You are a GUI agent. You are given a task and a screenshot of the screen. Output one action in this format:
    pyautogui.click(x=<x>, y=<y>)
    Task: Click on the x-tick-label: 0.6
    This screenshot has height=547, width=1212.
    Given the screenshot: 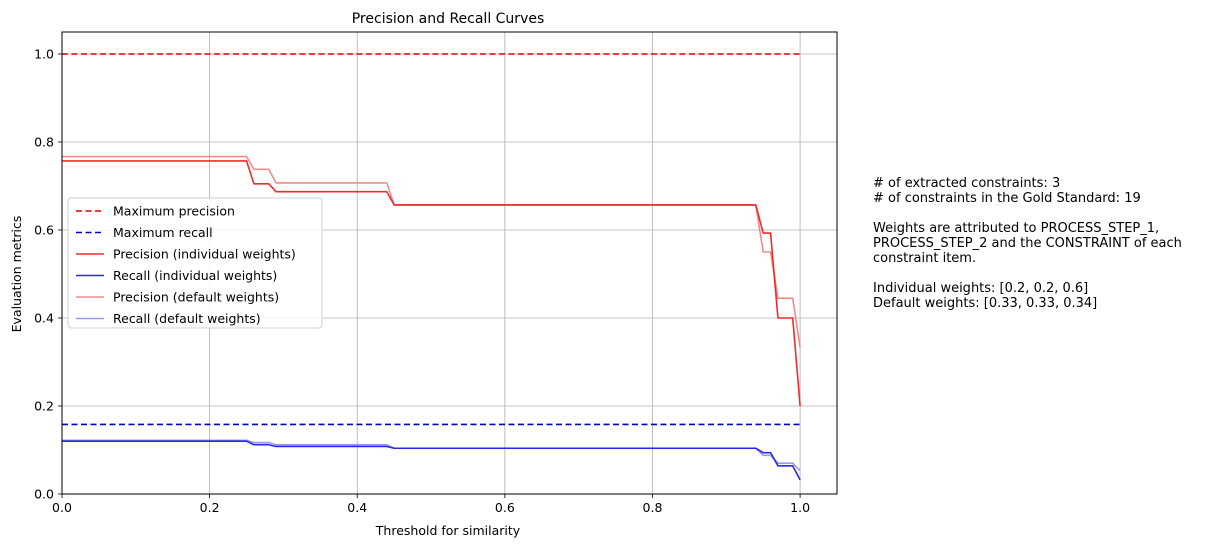 What is the action you would take?
    pyautogui.click(x=505, y=507)
    